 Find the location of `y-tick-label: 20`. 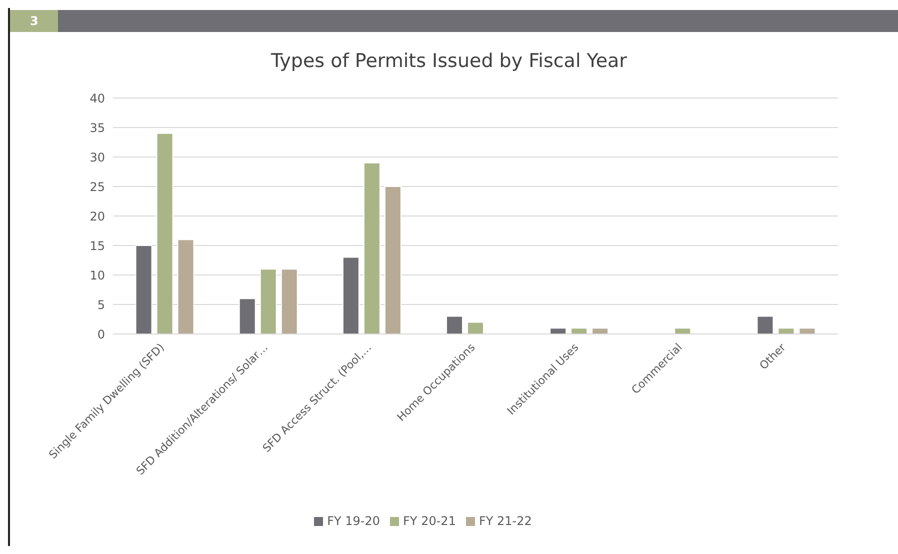

y-tick-label: 20 is located at coordinates (97, 216).